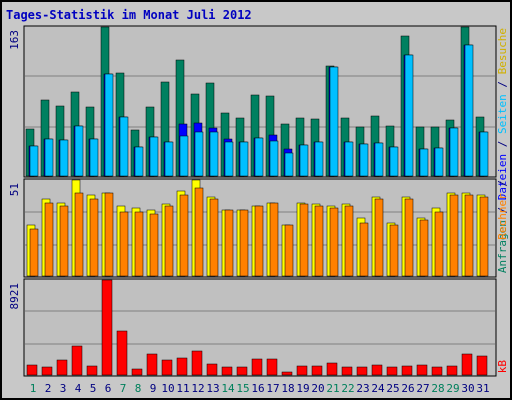 This screenshot has width=512, height=400. I want to click on legend-middle: Rechner /, so click(502, 210).